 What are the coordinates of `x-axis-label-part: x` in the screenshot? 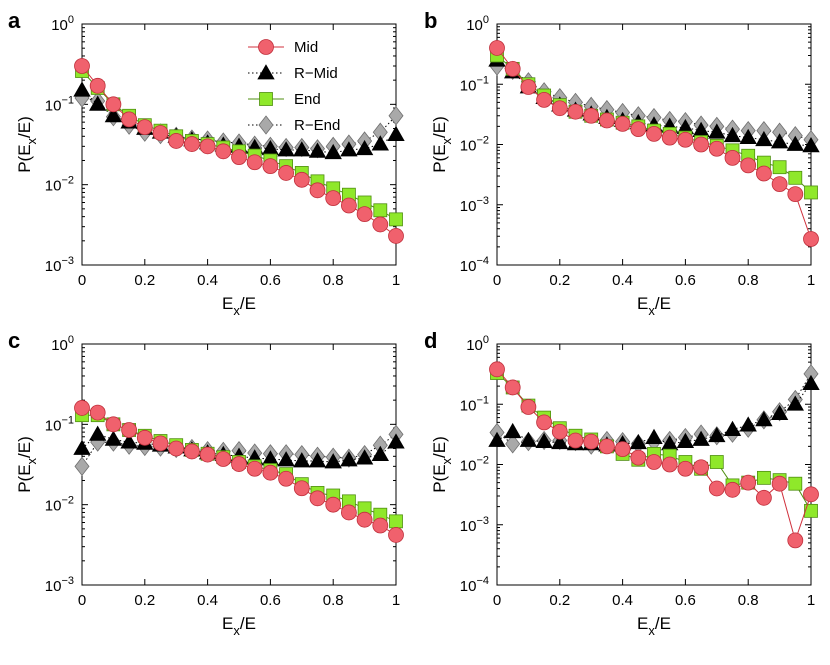 It's located at (651, 630).